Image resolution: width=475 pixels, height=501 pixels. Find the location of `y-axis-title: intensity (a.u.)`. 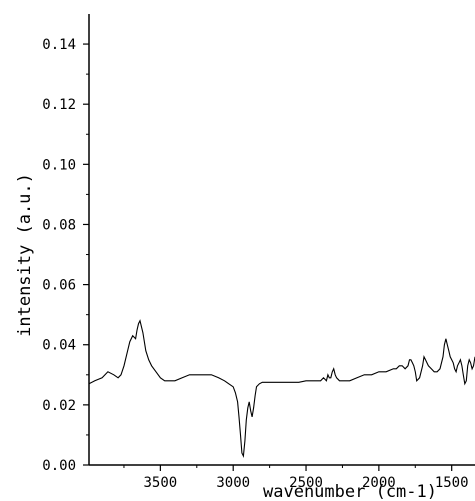

y-axis-title: intensity (a.u.) is located at coordinates (25, 255).